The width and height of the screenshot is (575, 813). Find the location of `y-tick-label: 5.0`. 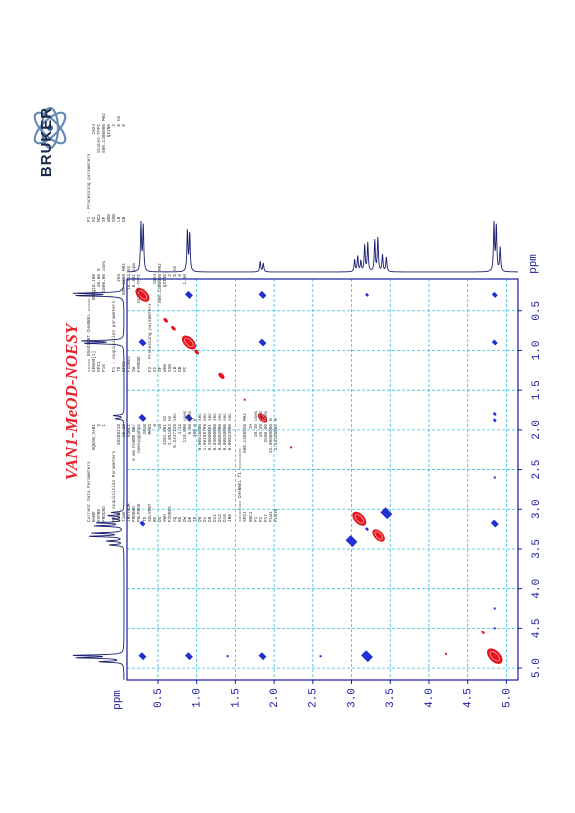

y-tick-label: 5.0 is located at coordinates (537, 668).